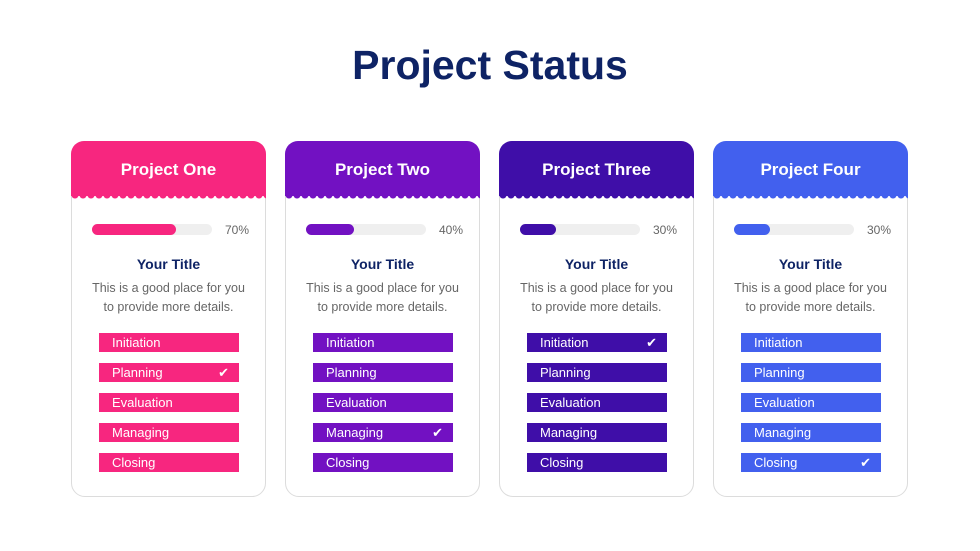 This screenshot has width=980, height=551. I want to click on card-header: Project Three, so click(596, 170).